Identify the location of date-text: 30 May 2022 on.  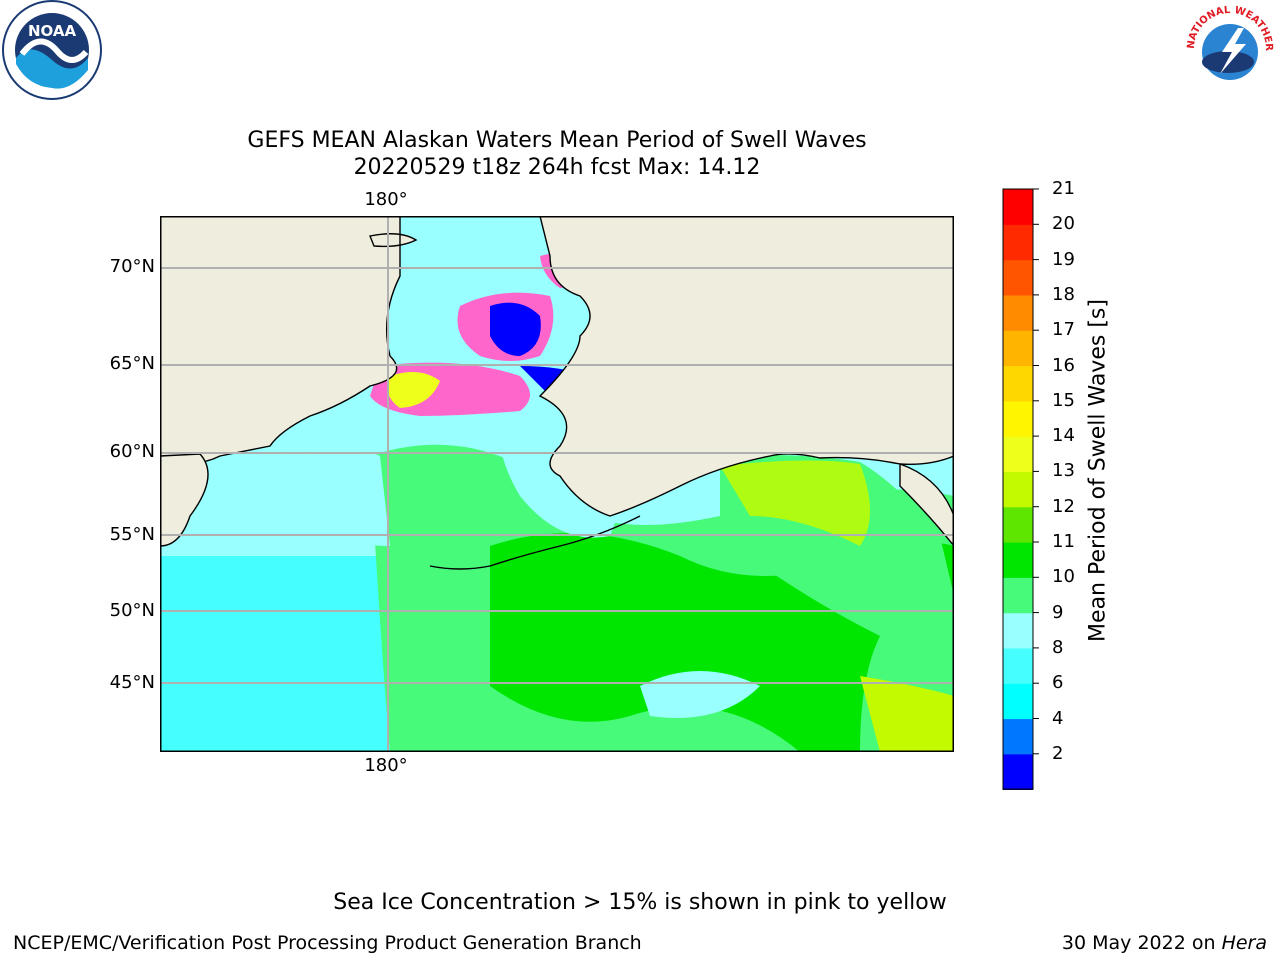
(1141, 943).